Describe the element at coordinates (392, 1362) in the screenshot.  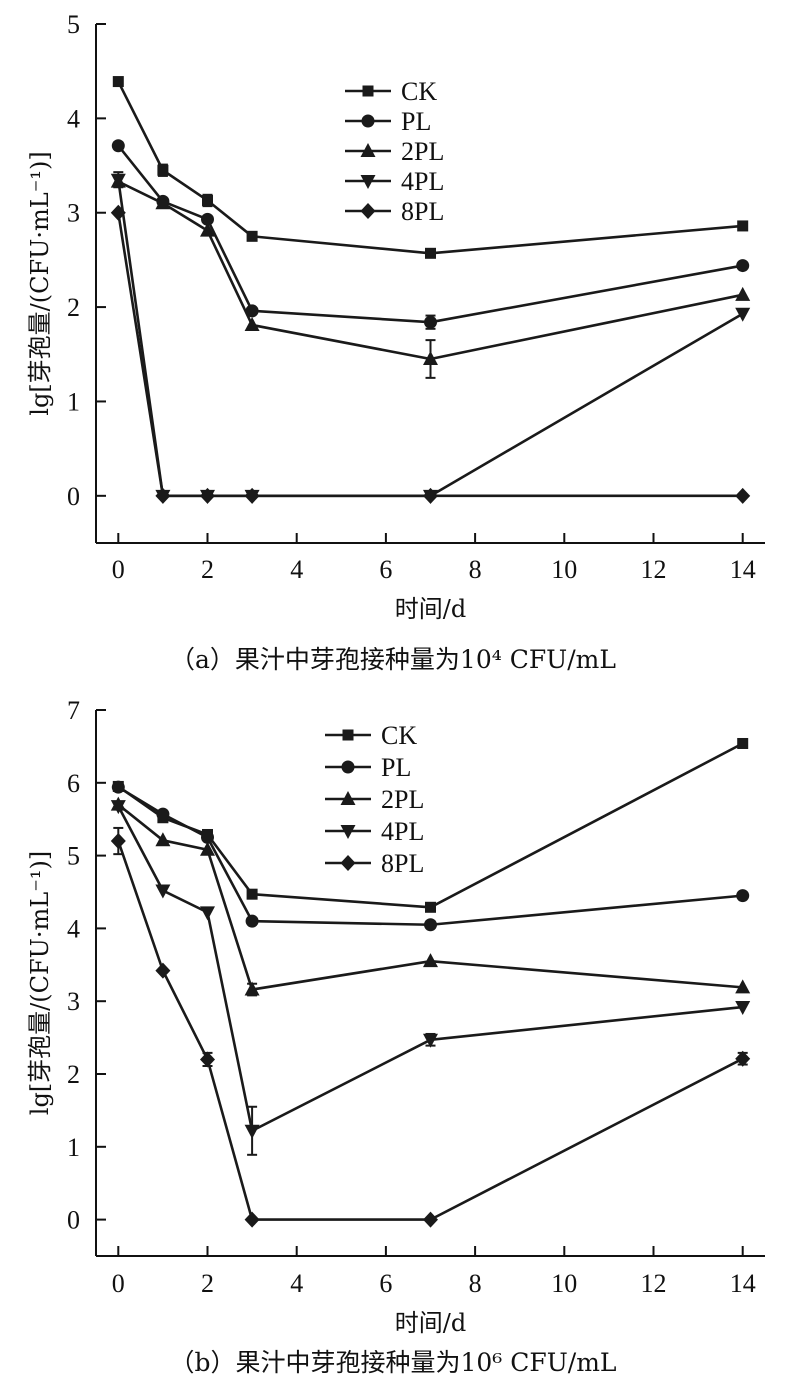
I see `figure-caption: （b）果汁中芽孢接种量为10⁶ CFU/mL` at that location.